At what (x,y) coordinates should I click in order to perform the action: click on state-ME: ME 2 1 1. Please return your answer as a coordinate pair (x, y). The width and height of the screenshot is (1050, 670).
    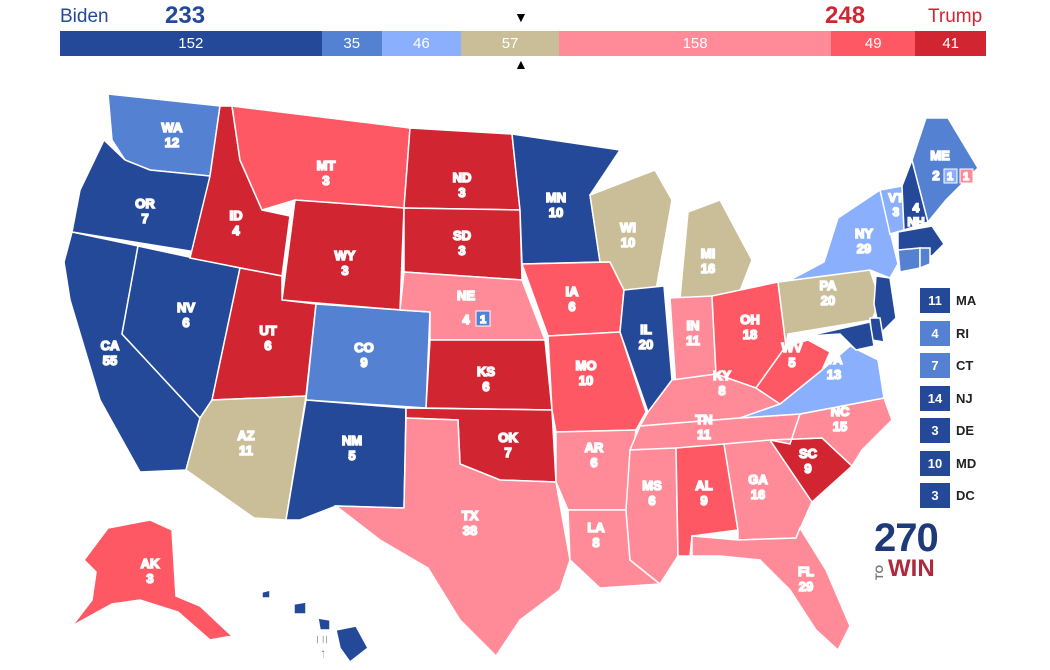
    Looking at the image, I should click on (945, 170).